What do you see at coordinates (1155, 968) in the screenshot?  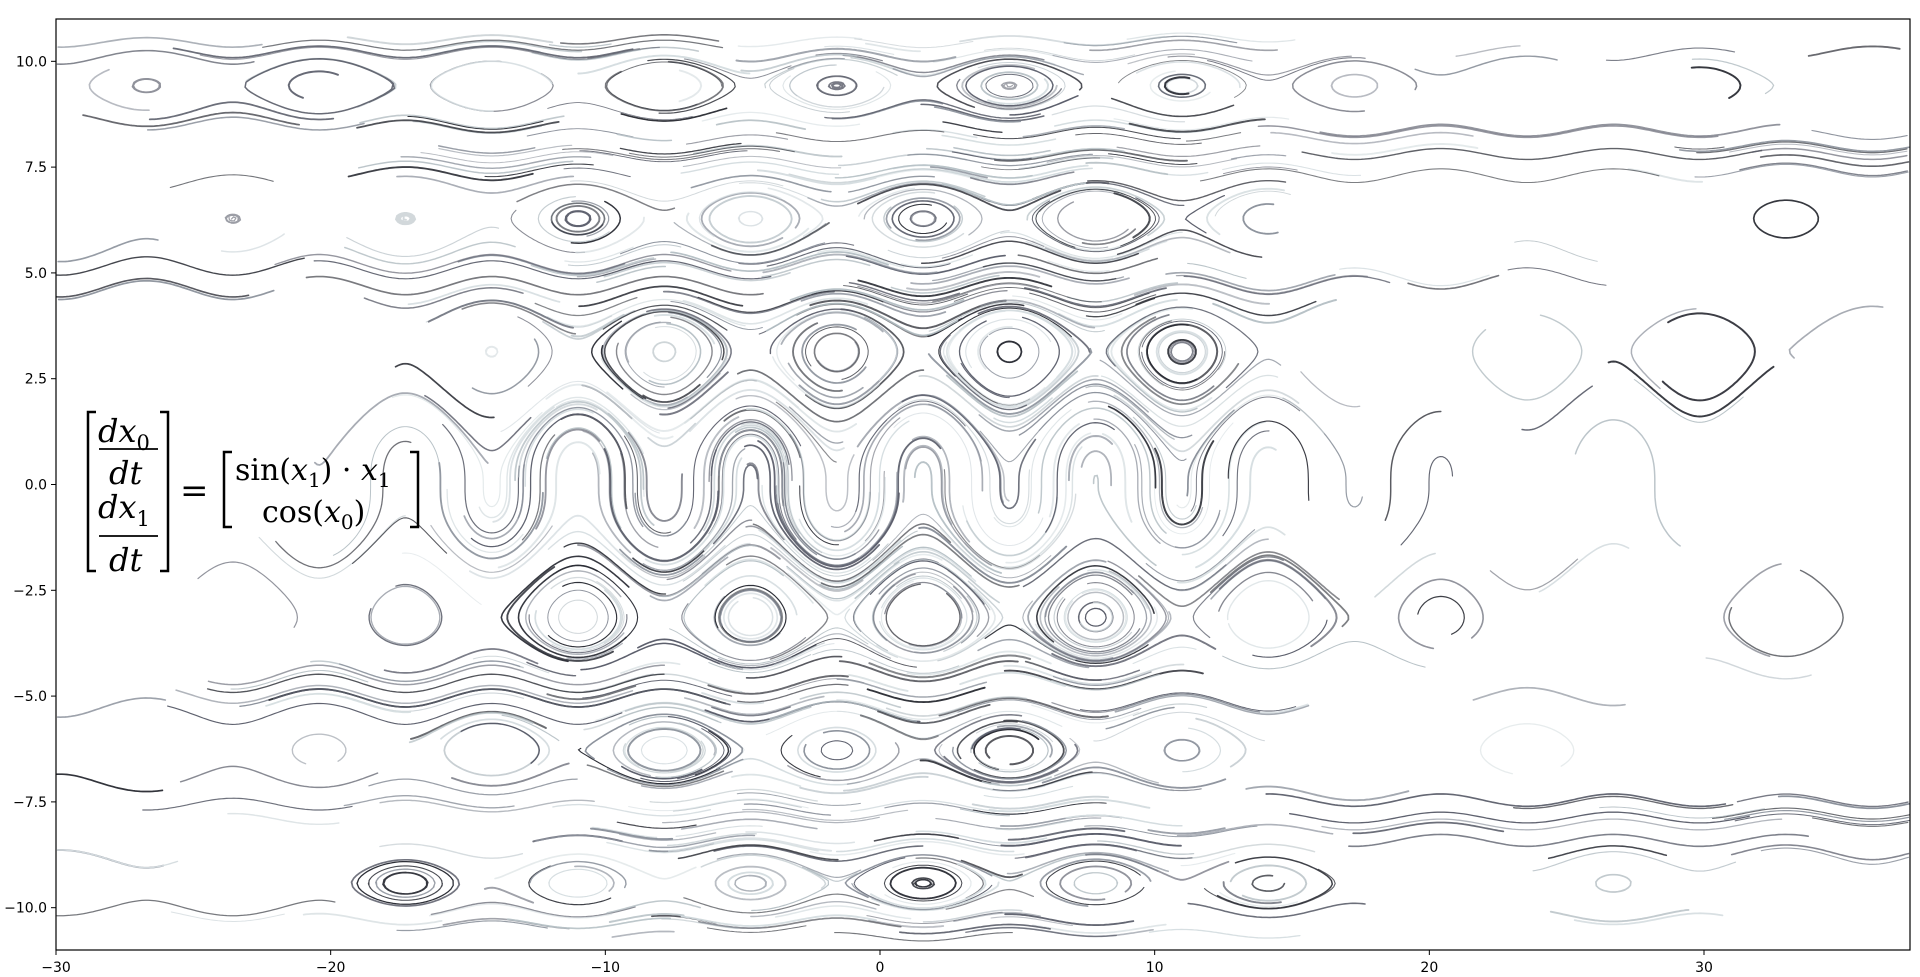 I see `x-tick-label: 10` at bounding box center [1155, 968].